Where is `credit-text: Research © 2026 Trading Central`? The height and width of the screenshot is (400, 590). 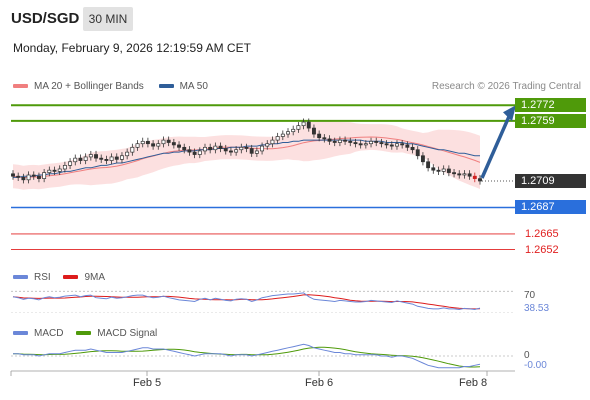 credit-text: Research © 2026 Trading Central is located at coordinates (506, 86).